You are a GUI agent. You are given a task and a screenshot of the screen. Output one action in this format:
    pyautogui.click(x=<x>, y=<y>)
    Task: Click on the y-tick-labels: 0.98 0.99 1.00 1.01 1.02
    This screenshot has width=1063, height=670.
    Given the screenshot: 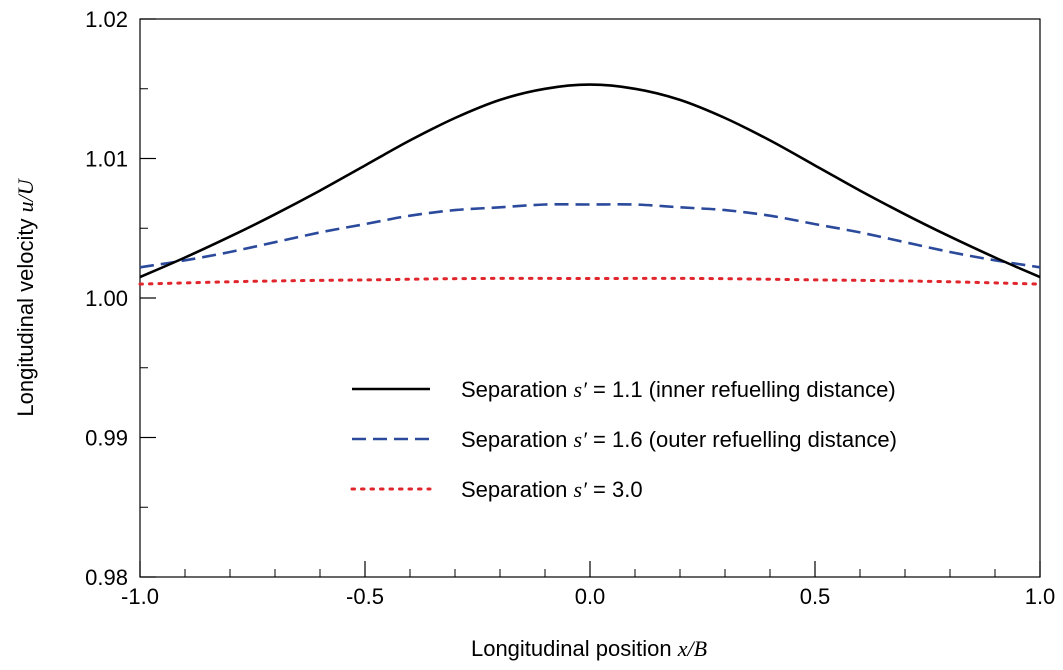 What is the action you would take?
    pyautogui.click(x=106, y=298)
    